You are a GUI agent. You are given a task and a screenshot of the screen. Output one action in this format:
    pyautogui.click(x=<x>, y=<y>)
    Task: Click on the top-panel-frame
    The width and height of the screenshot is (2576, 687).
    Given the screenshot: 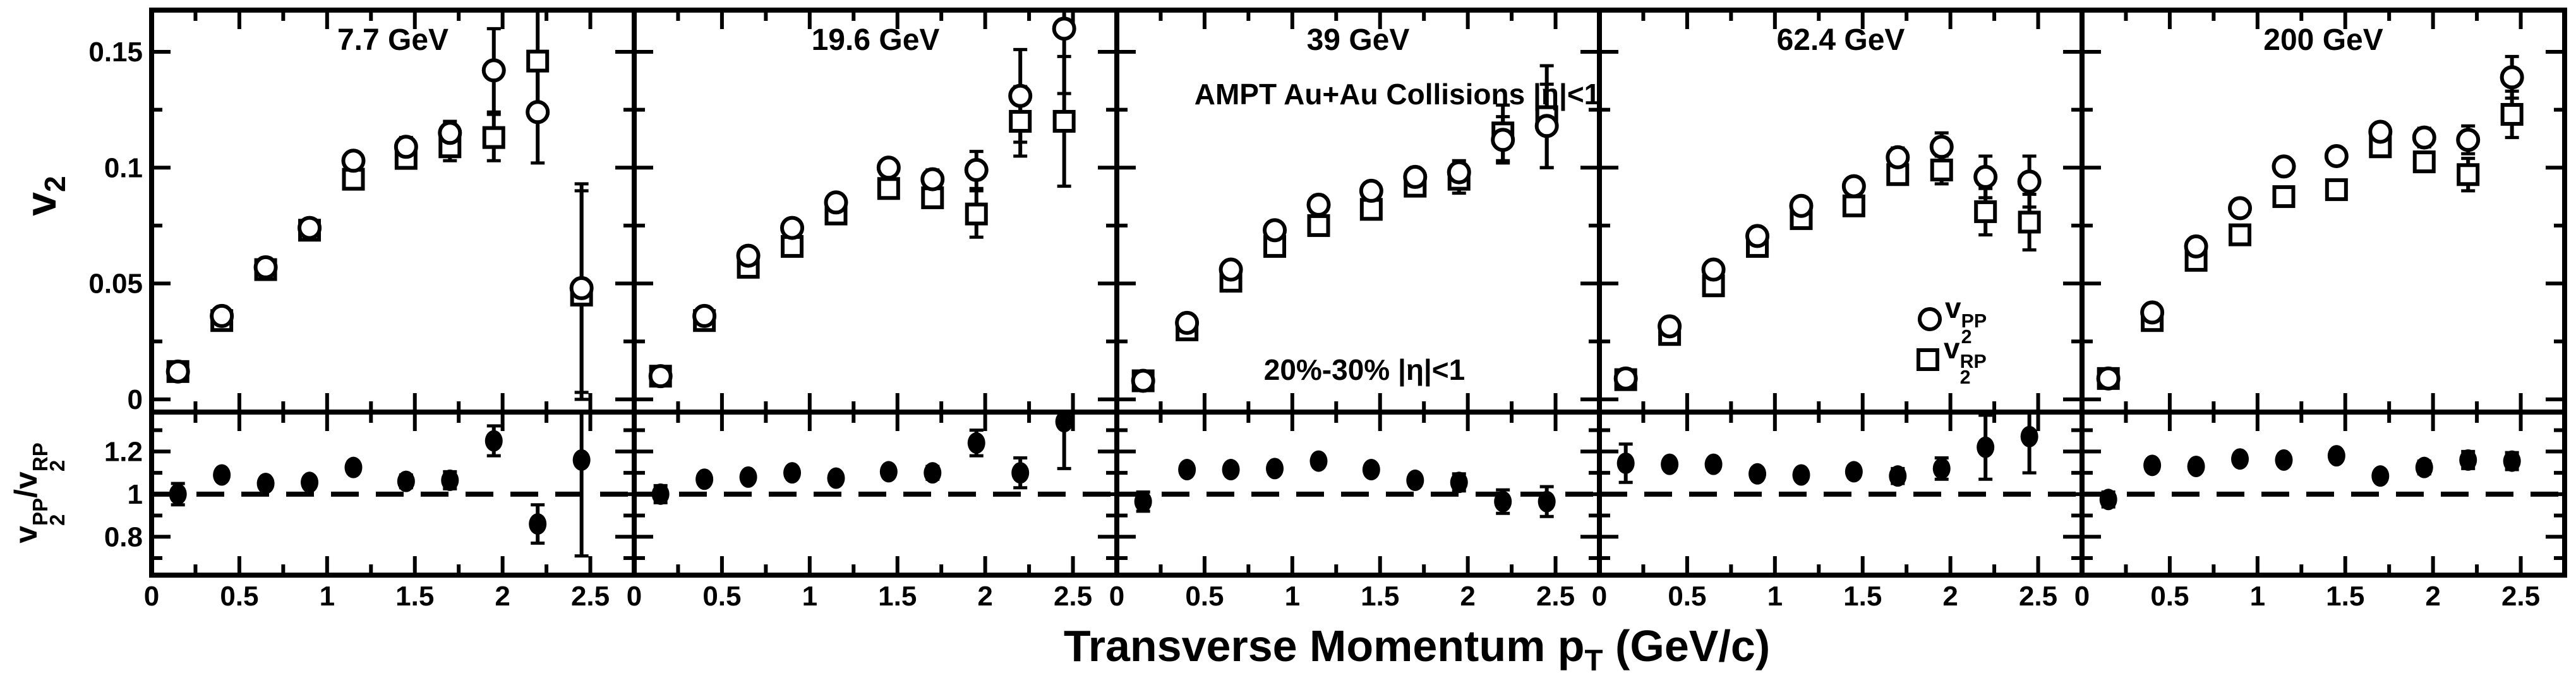 What is the action you would take?
    pyautogui.click(x=2323, y=211)
    